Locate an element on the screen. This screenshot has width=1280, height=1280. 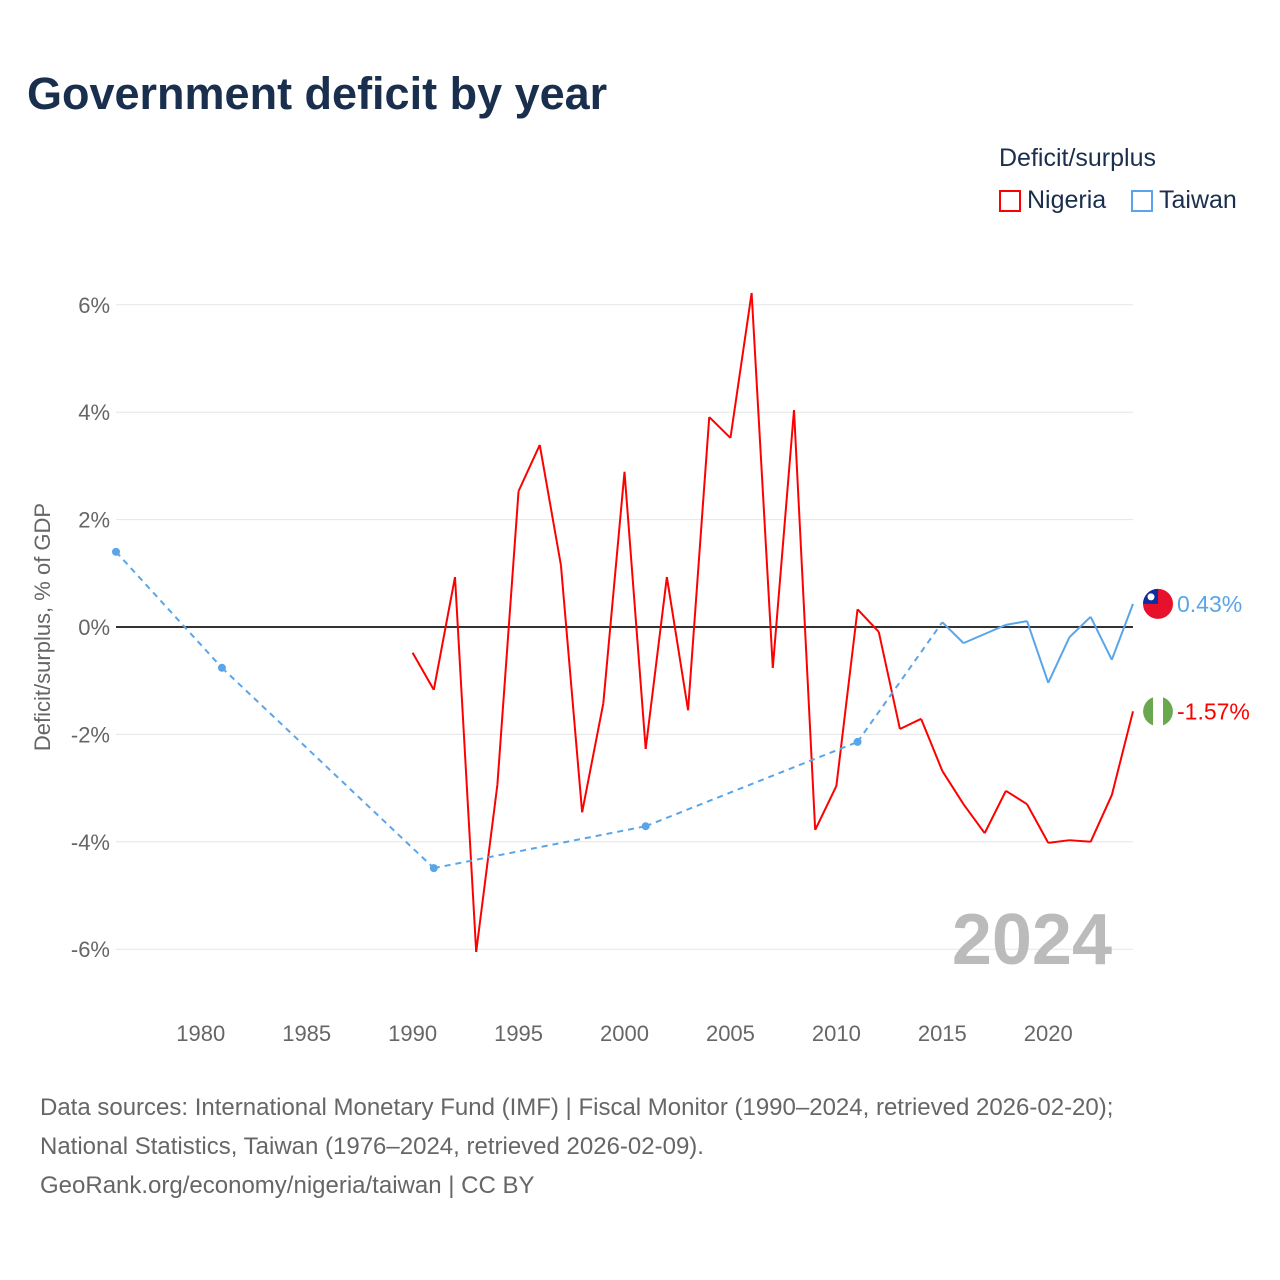
x-tick-label: 1995 is located at coordinates (518, 1033).